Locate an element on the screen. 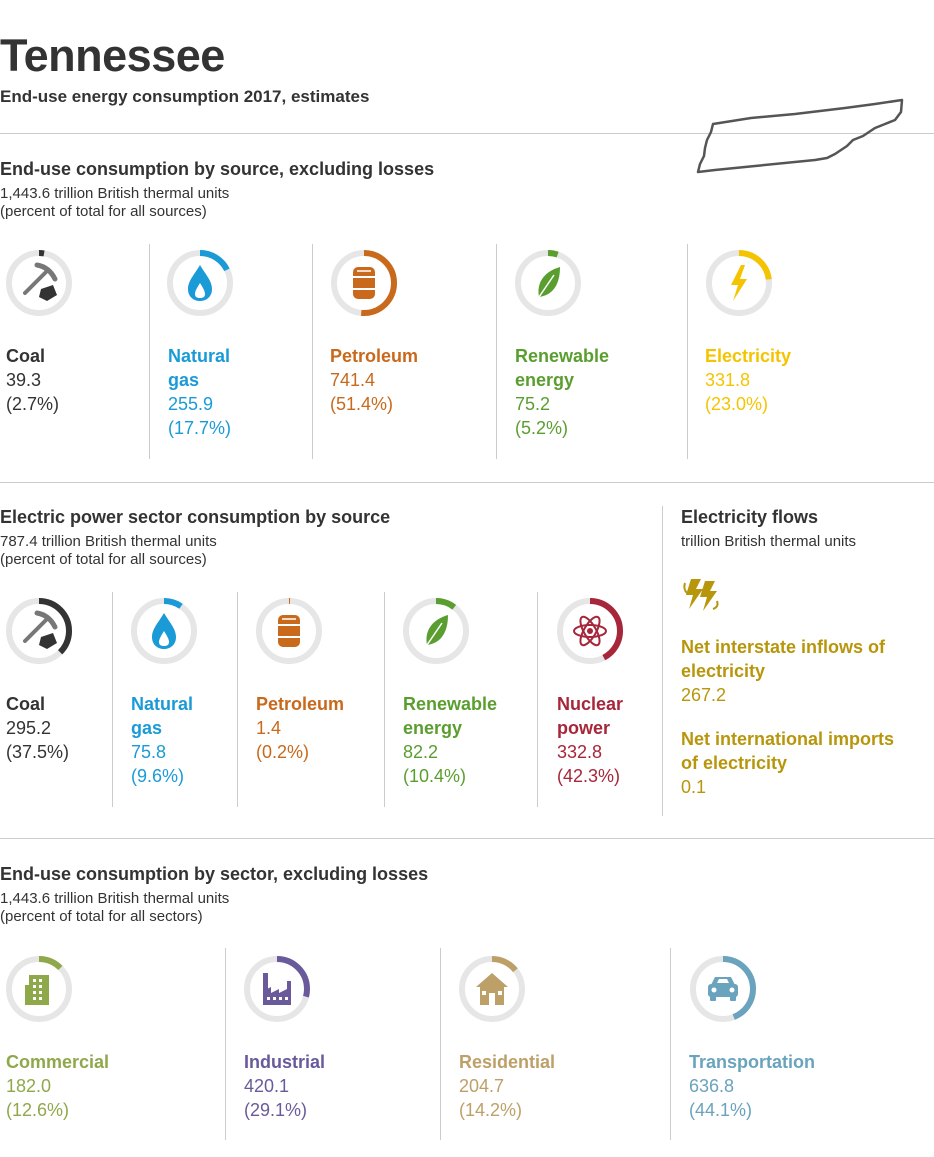  power-coal-name: Coal is located at coordinates (26, 704).